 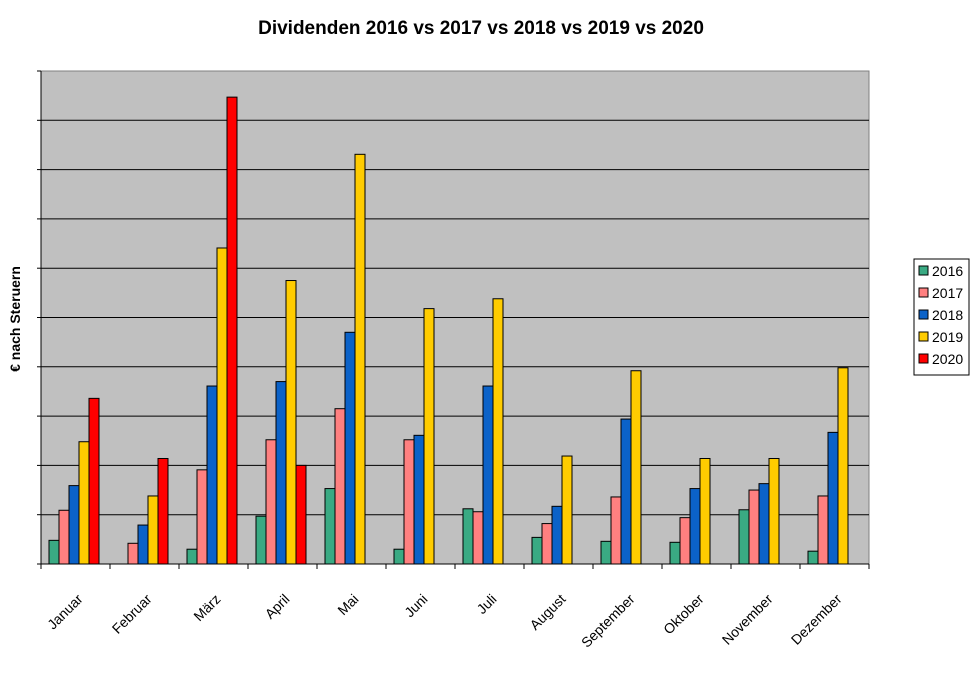 What do you see at coordinates (54, 552) in the screenshot?
I see `bar-2016-januar` at bounding box center [54, 552].